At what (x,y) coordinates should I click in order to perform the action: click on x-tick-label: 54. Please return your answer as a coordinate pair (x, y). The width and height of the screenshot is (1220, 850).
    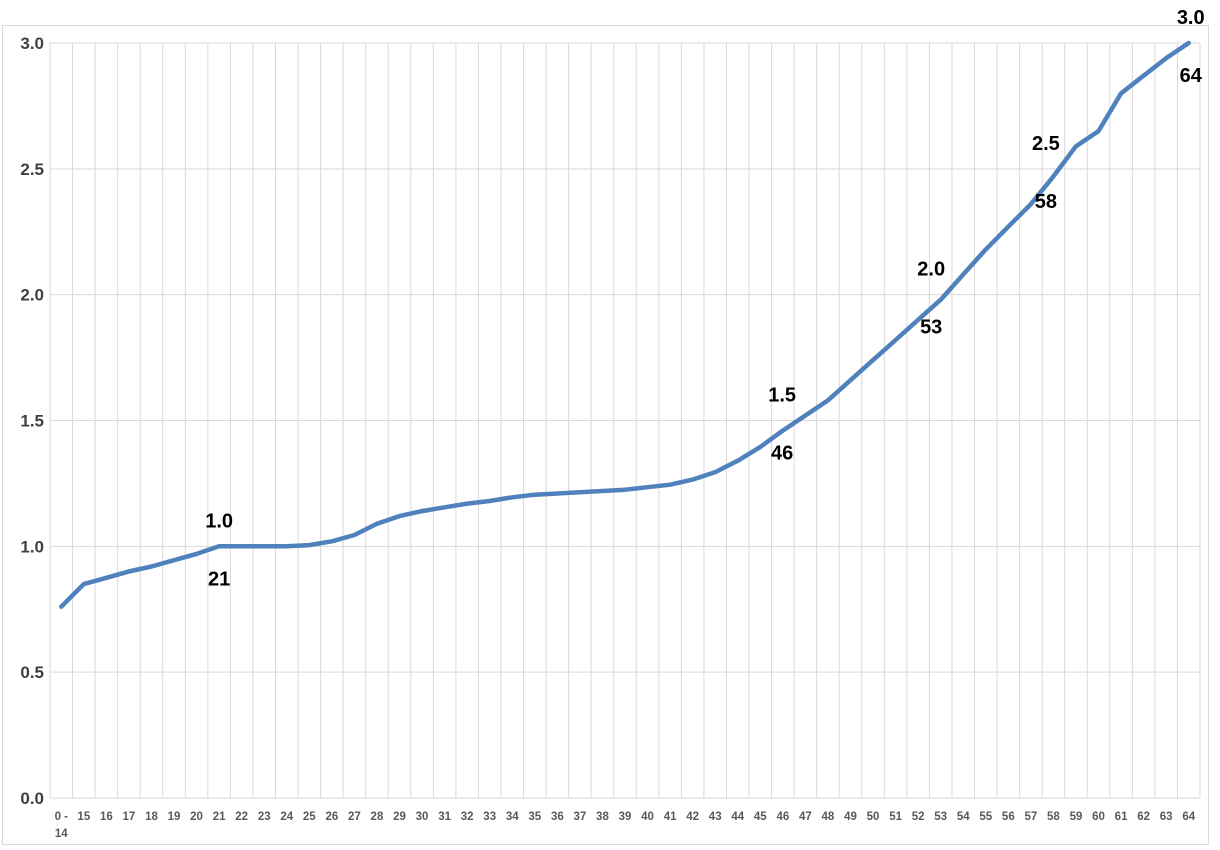
    Looking at the image, I should click on (963, 817).